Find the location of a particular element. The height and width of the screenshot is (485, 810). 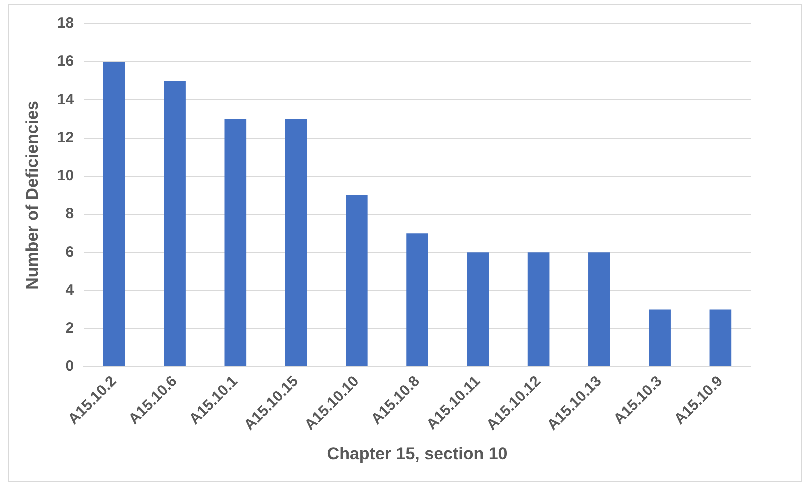

y-tick-label: 18 is located at coordinates (65, 23).